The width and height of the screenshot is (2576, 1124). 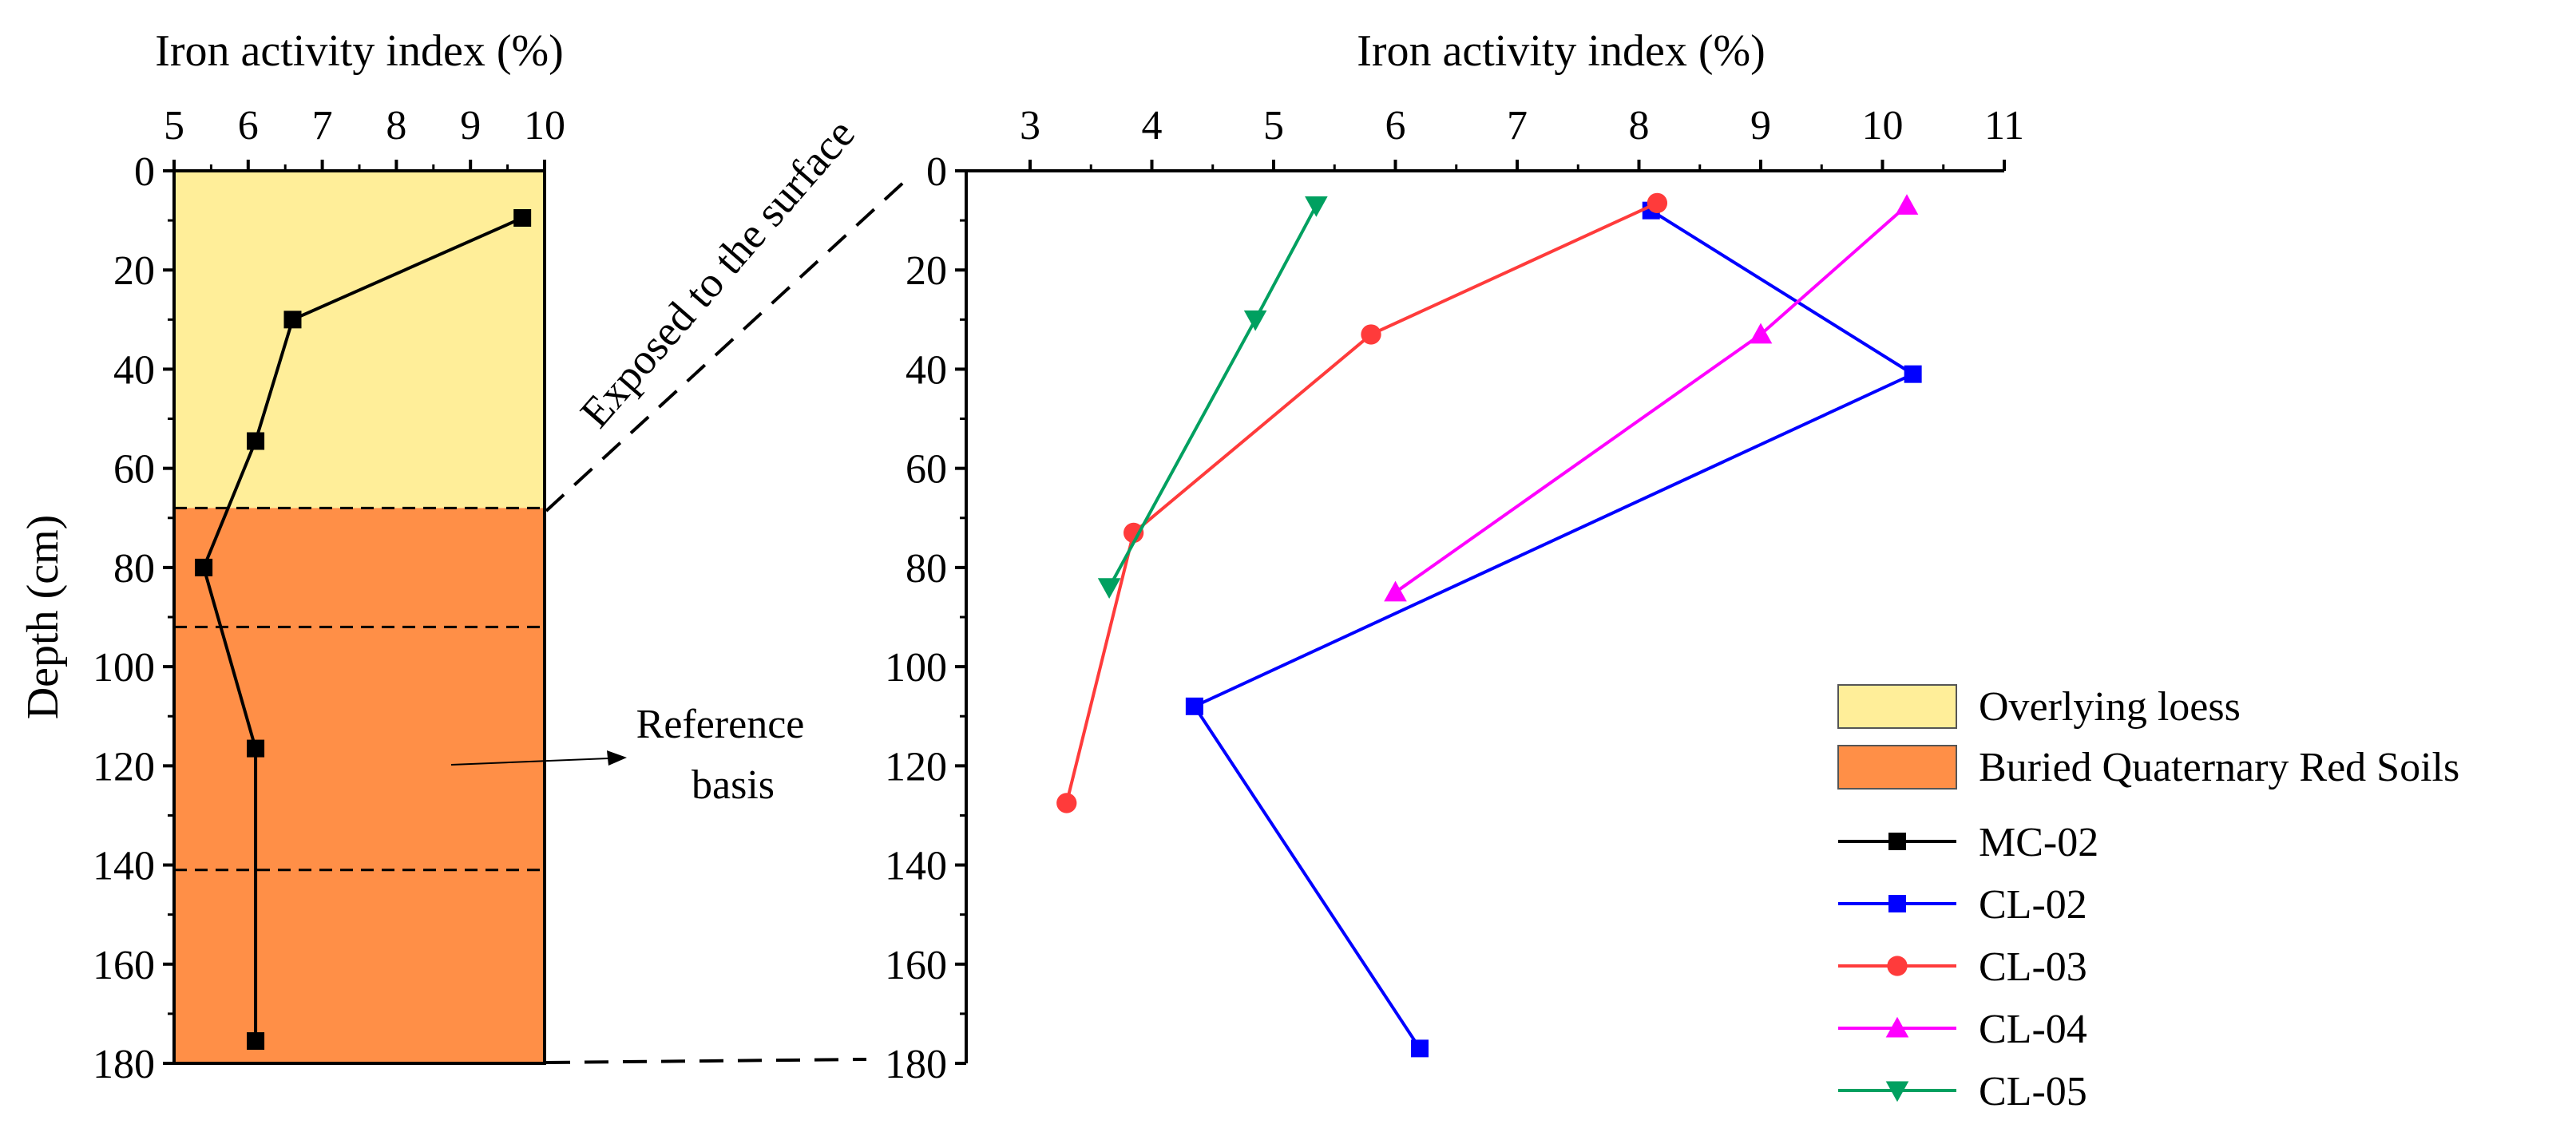 I want to click on connector-bottom-dashed-line, so click(x=706, y=1061).